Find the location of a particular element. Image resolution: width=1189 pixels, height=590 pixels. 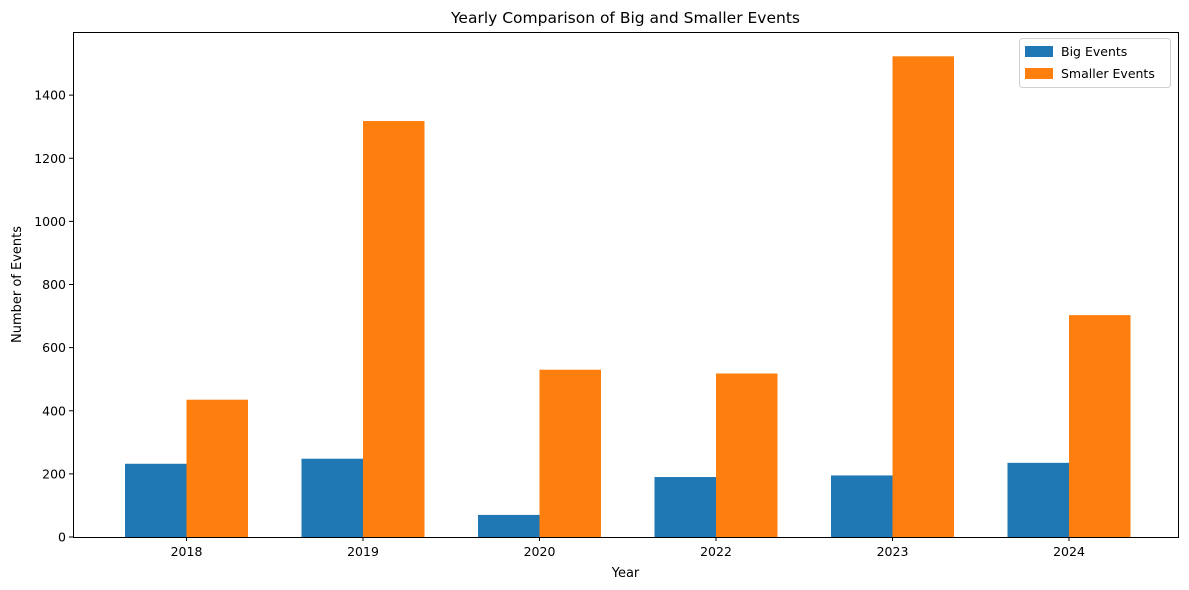

big-events-bar-2018 is located at coordinates (156, 500).